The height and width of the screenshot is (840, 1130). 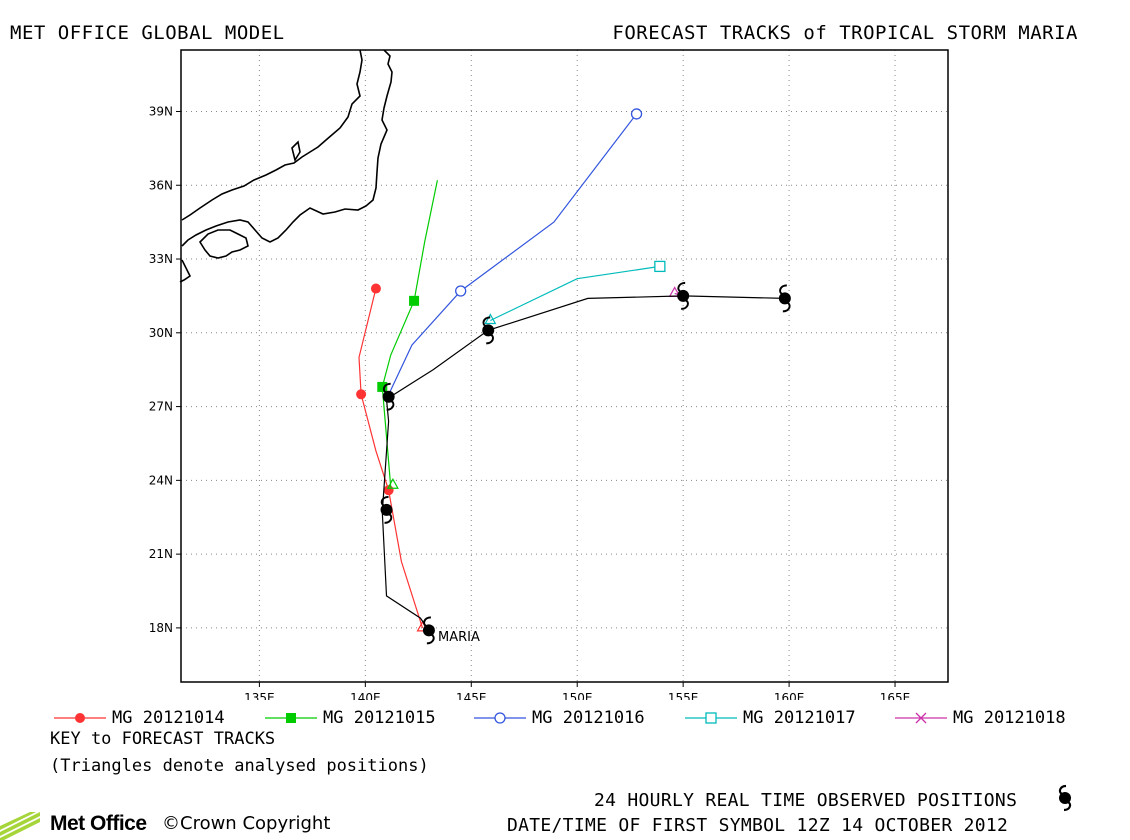 I want to click on tick-label-lon: 140E, so click(x=365, y=695).